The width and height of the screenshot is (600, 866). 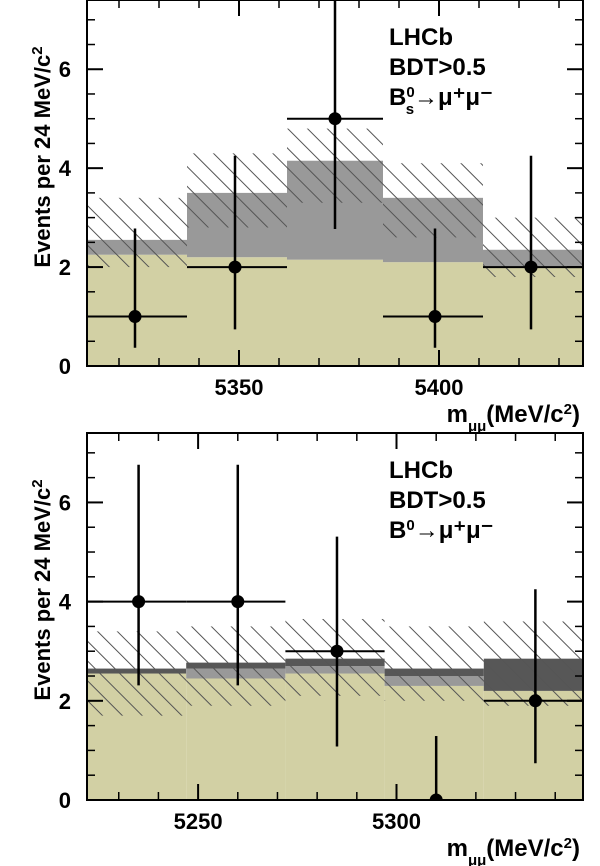 I want to click on x-tick-label: 5250, so click(x=198, y=821).